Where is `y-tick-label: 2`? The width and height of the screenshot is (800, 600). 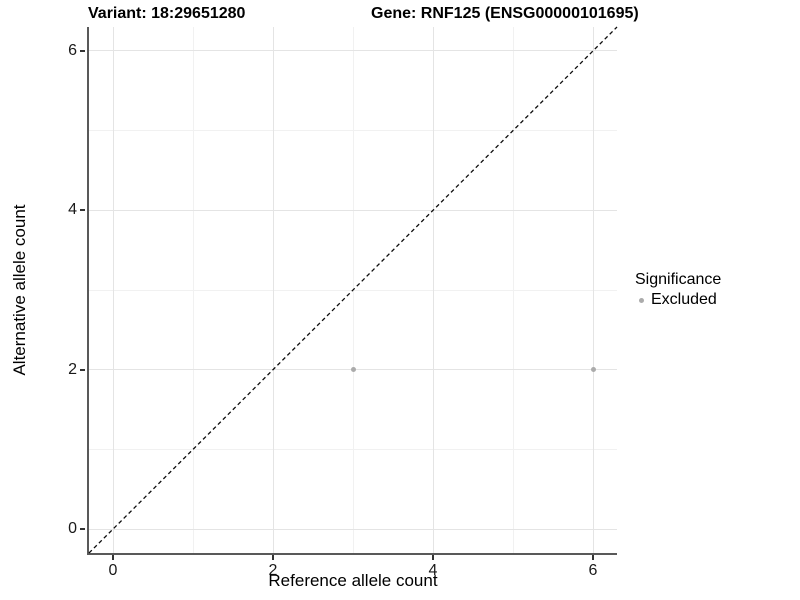 y-tick-label: 2 is located at coordinates (72, 369).